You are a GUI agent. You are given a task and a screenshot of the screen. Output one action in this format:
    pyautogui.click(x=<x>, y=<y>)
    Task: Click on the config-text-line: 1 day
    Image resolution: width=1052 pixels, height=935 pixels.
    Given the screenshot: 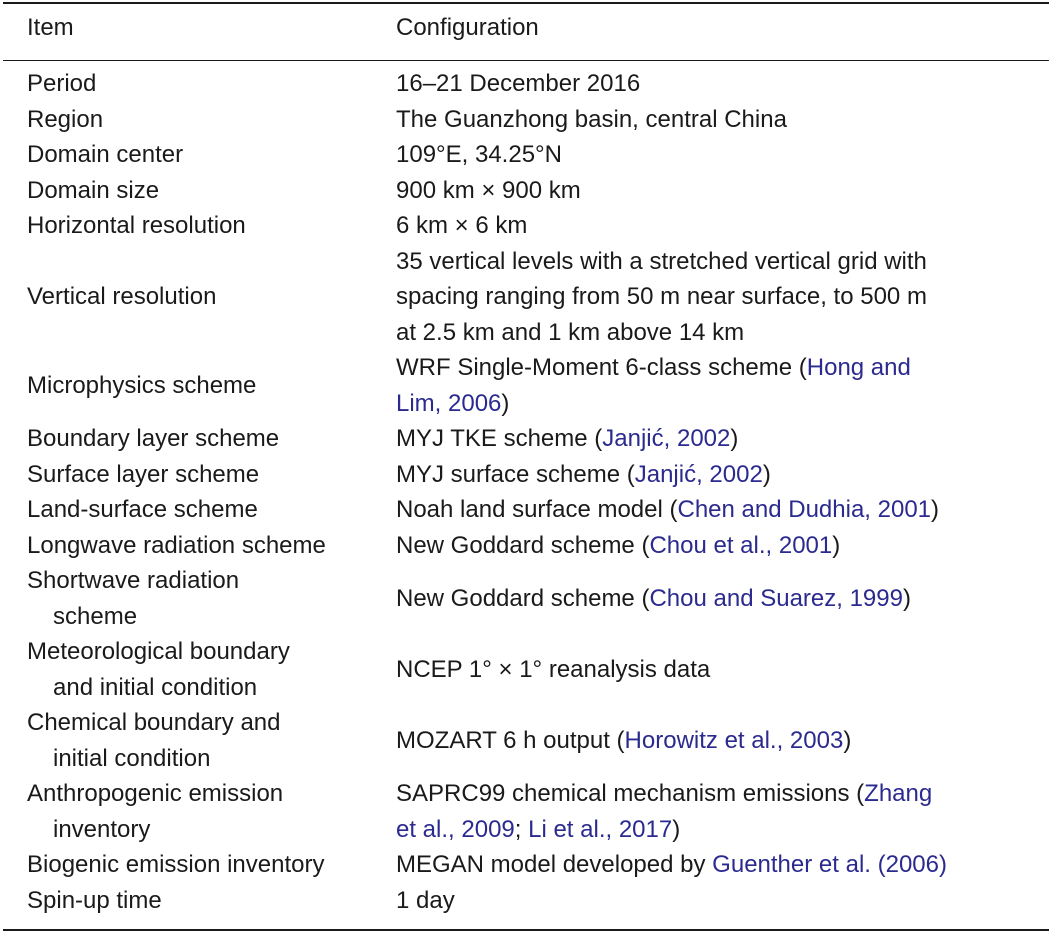 What is the action you would take?
    pyautogui.click(x=425, y=901)
    